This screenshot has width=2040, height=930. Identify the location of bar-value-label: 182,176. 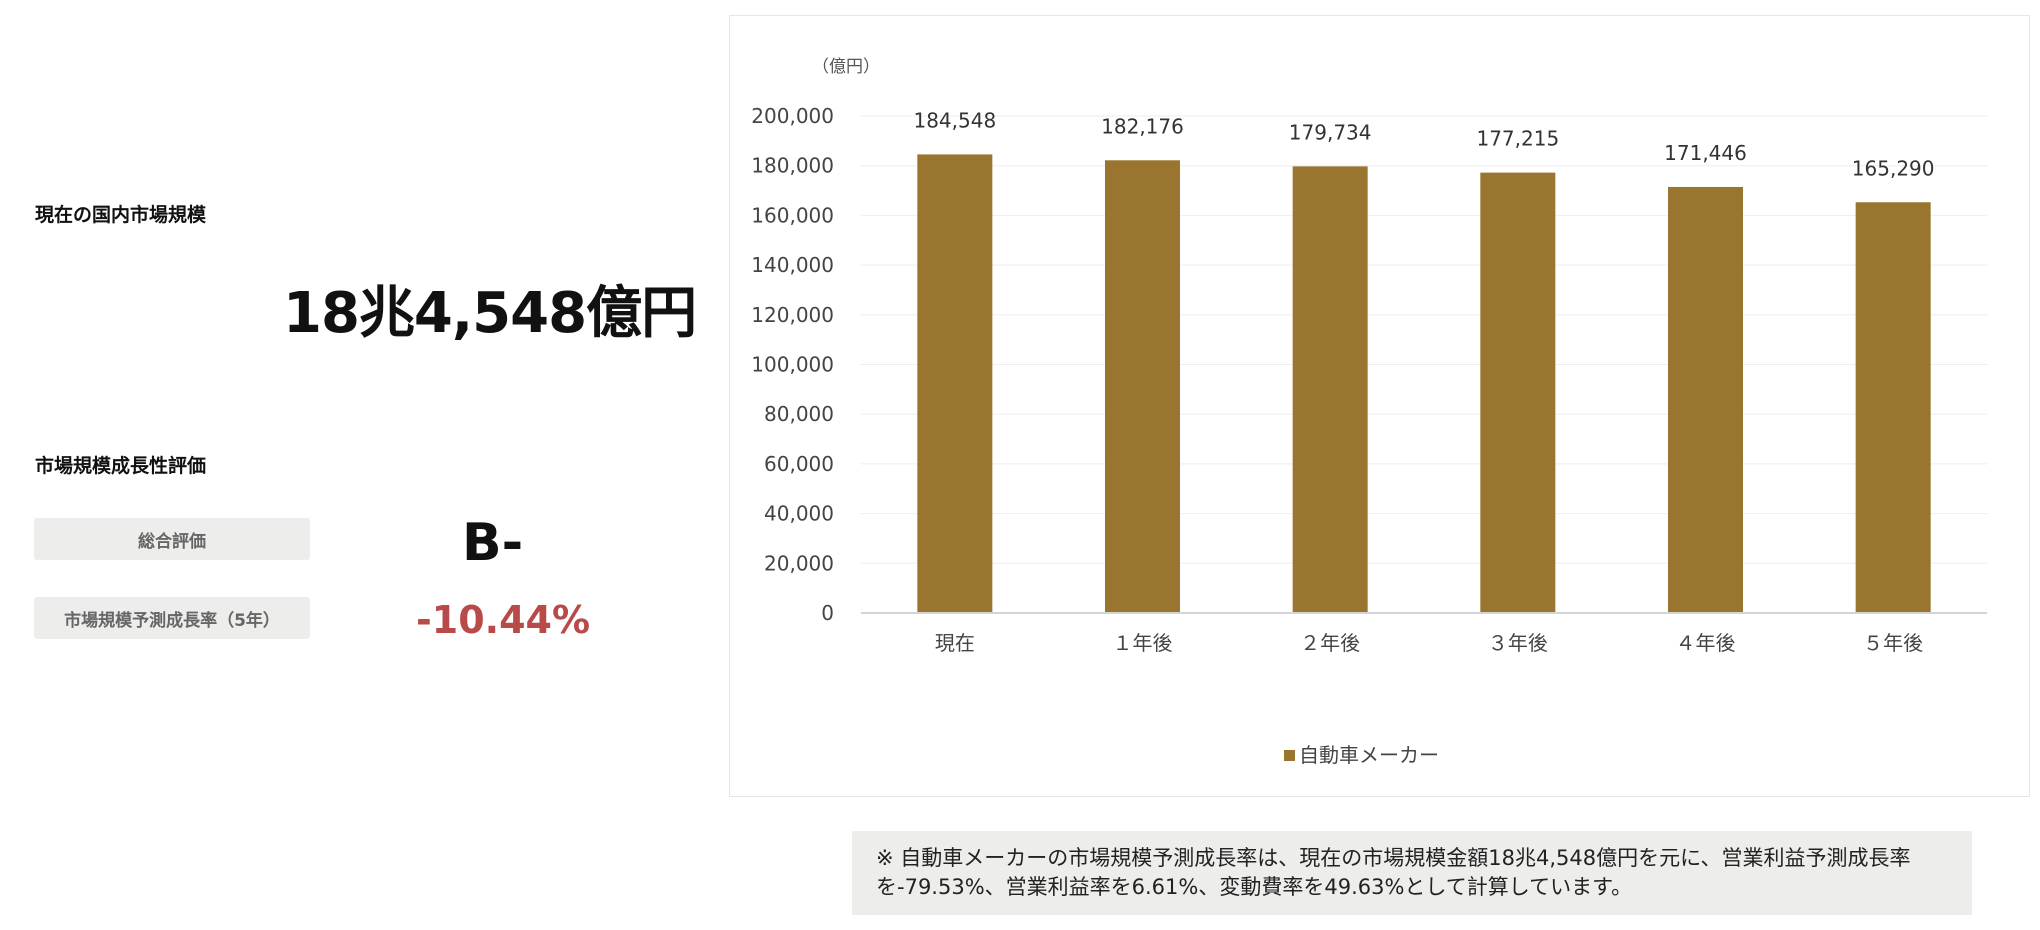
(1142, 126).